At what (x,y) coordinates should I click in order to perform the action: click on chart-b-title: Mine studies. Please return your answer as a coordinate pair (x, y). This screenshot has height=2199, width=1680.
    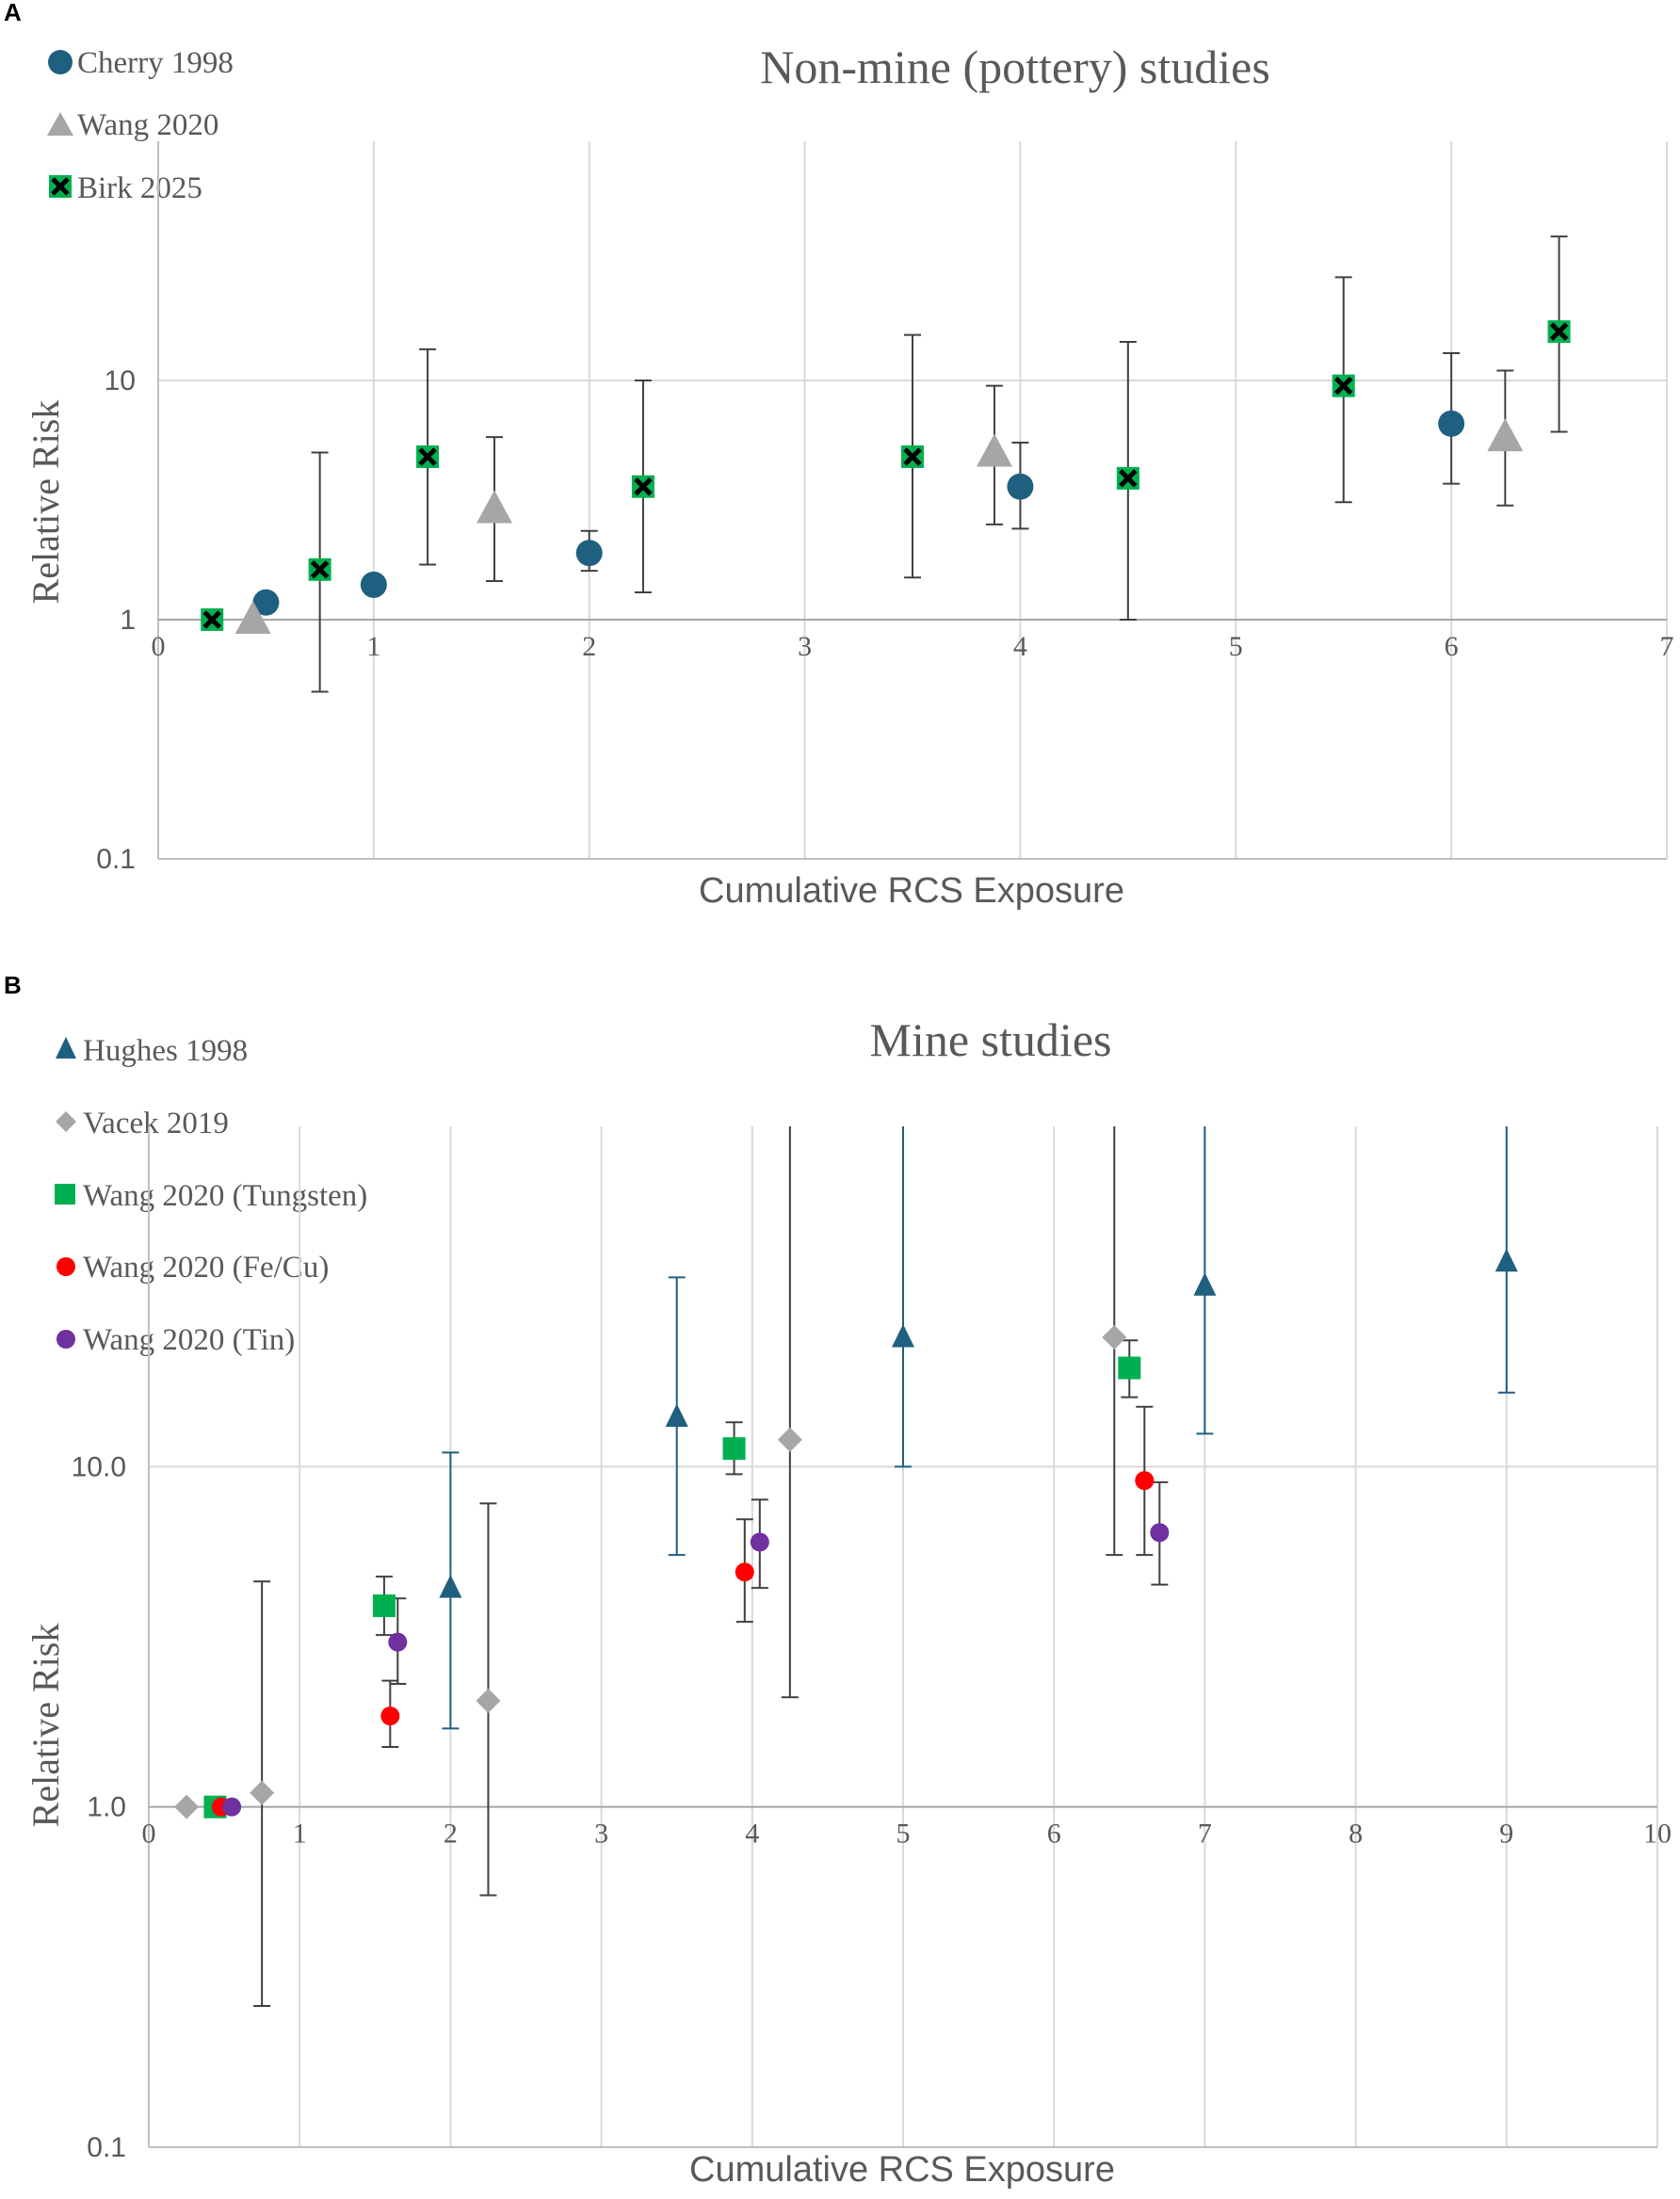
    Looking at the image, I should click on (991, 1039).